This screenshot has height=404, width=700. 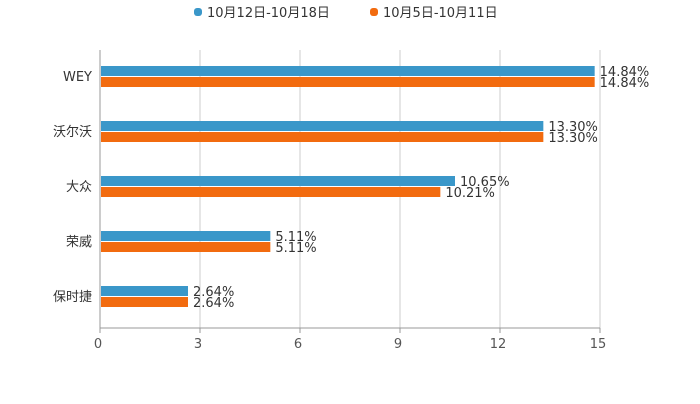 What do you see at coordinates (485, 182) in the screenshot?
I see `data-label-1-3: 10.65%` at bounding box center [485, 182].